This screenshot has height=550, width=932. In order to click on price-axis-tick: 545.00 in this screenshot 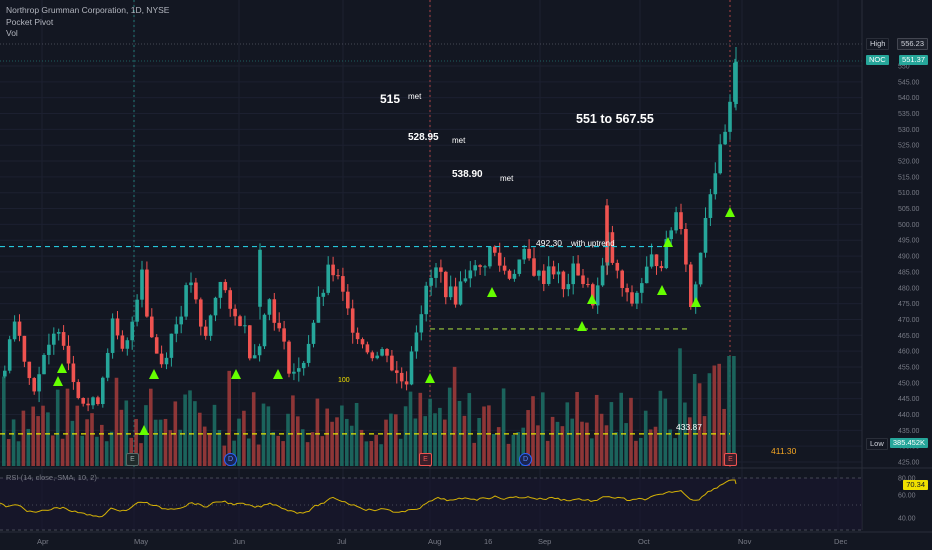, I will do `click(909, 82)`.